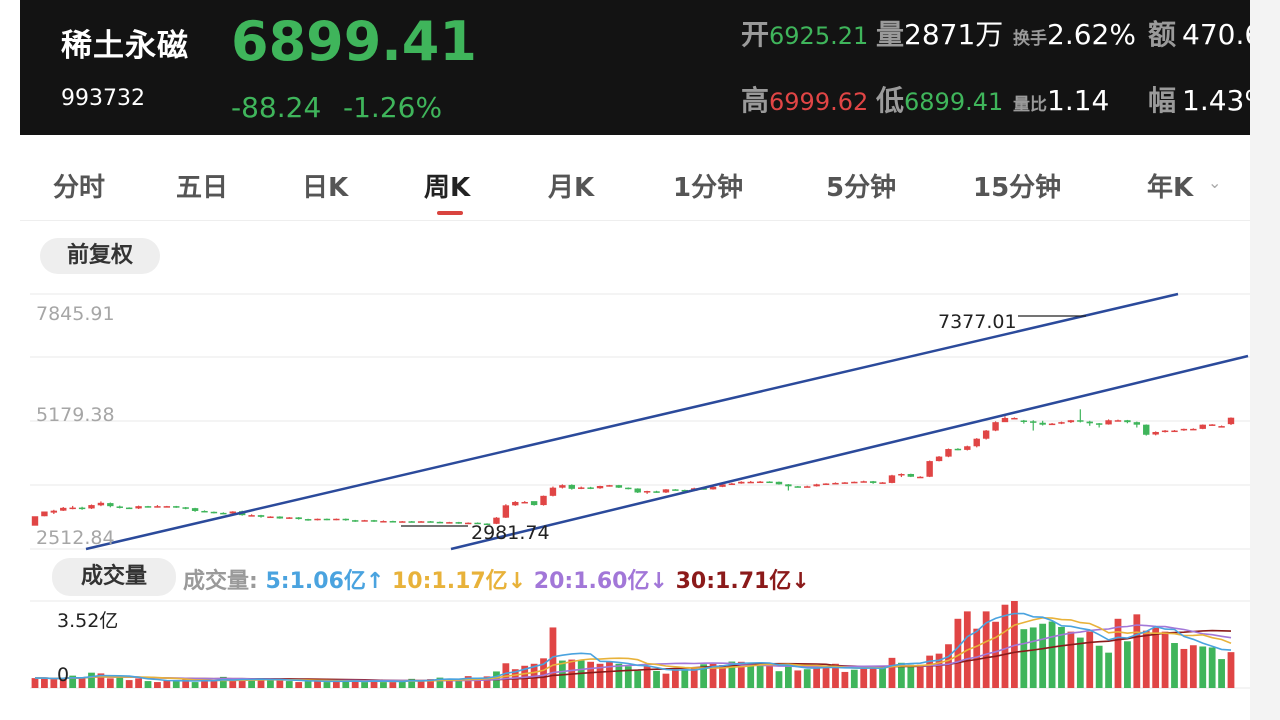 This screenshot has height=720, width=1280. I want to click on stat-volume: 量2871万, so click(940, 34).